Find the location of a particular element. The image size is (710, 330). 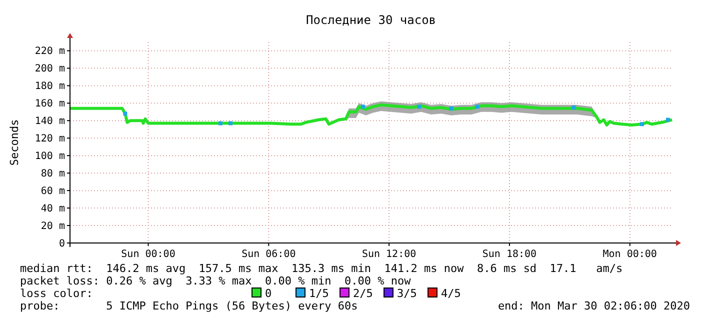

x-tick-label: Sun 12:00 is located at coordinates (389, 254).